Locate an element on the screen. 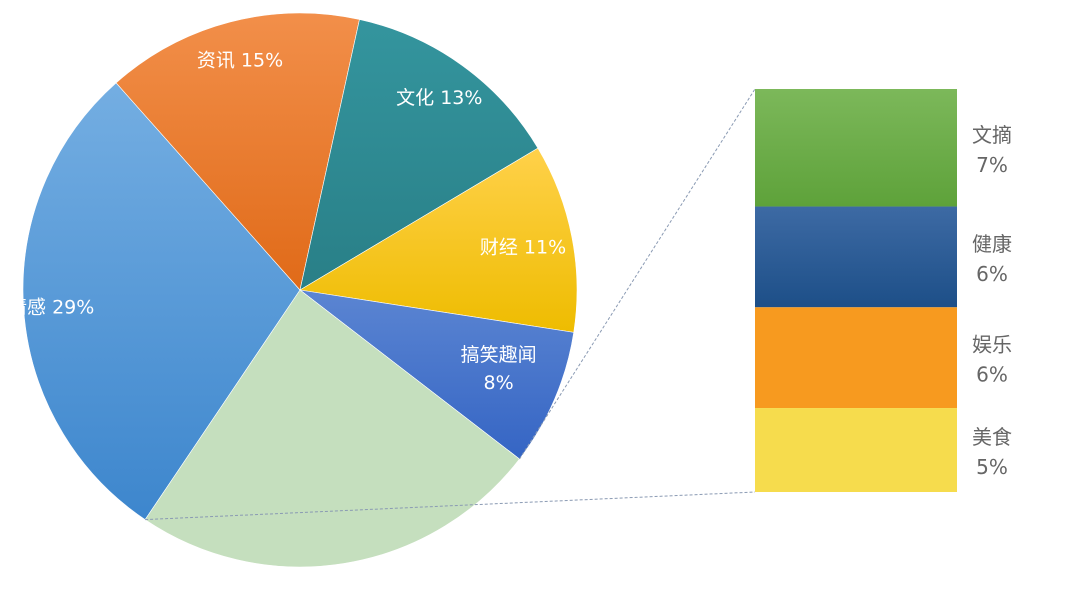 Image resolution: width=1080 pixels, height=595 pixels. connector-line-bottom is located at coordinates (450, 506).